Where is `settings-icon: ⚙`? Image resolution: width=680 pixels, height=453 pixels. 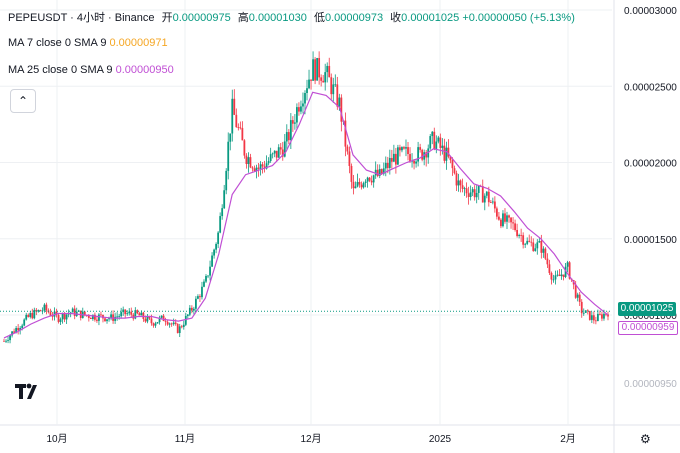
settings-icon: ⚙ is located at coordinates (645, 439).